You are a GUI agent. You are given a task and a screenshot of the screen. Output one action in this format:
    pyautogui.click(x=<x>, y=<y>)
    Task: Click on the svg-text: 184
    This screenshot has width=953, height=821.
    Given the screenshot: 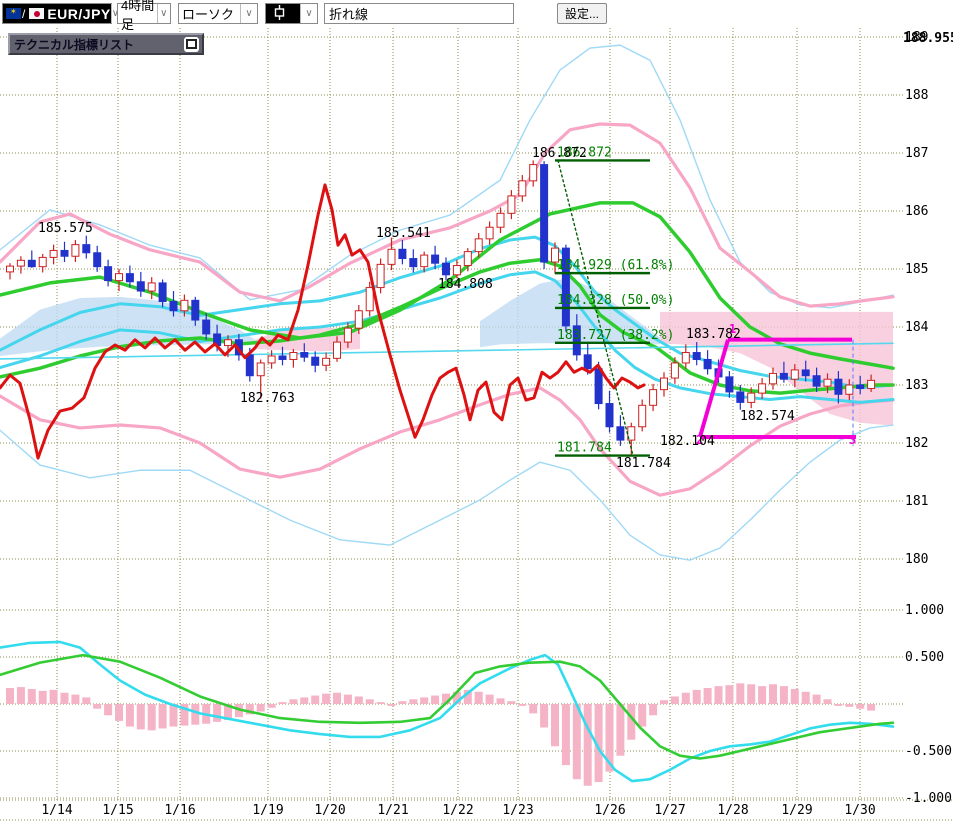 What is the action you would take?
    pyautogui.click(x=917, y=327)
    